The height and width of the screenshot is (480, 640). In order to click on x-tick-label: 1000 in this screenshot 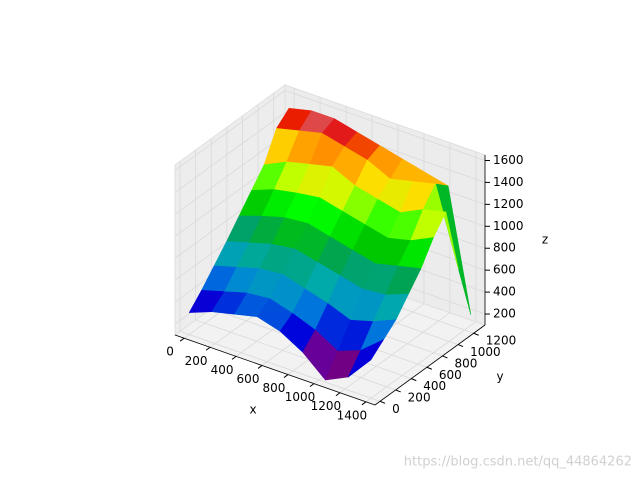, I will do `click(300, 397)`.